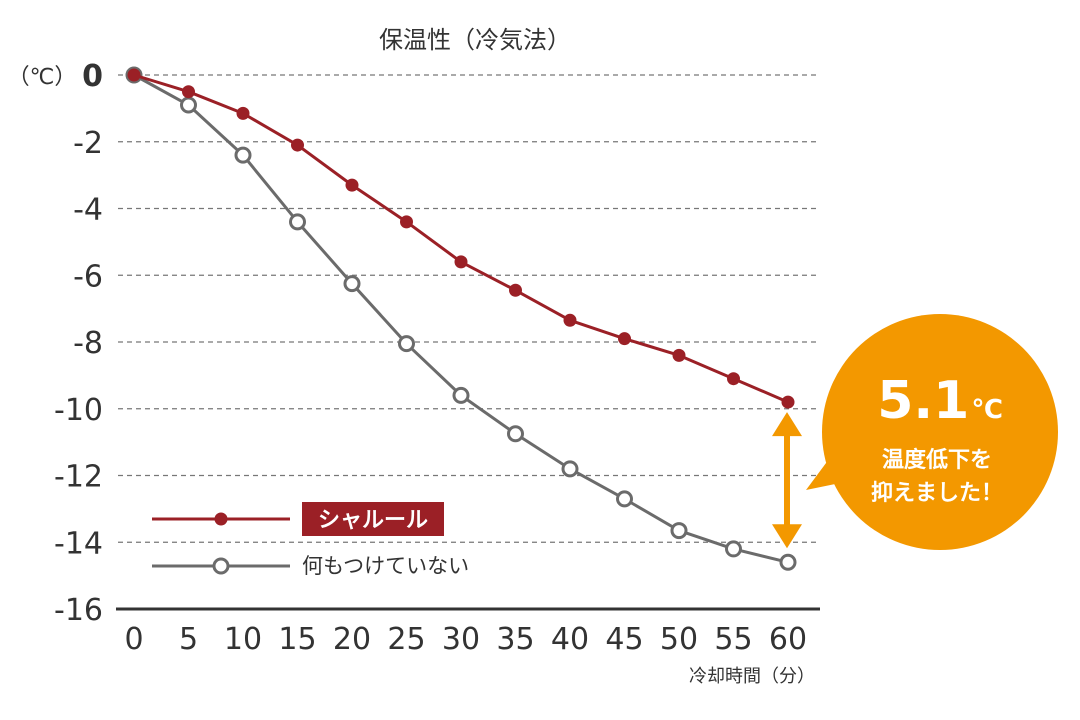 This screenshot has width=1080, height=720. I want to click on y-axis-unit: （℃）, so click(42, 77).